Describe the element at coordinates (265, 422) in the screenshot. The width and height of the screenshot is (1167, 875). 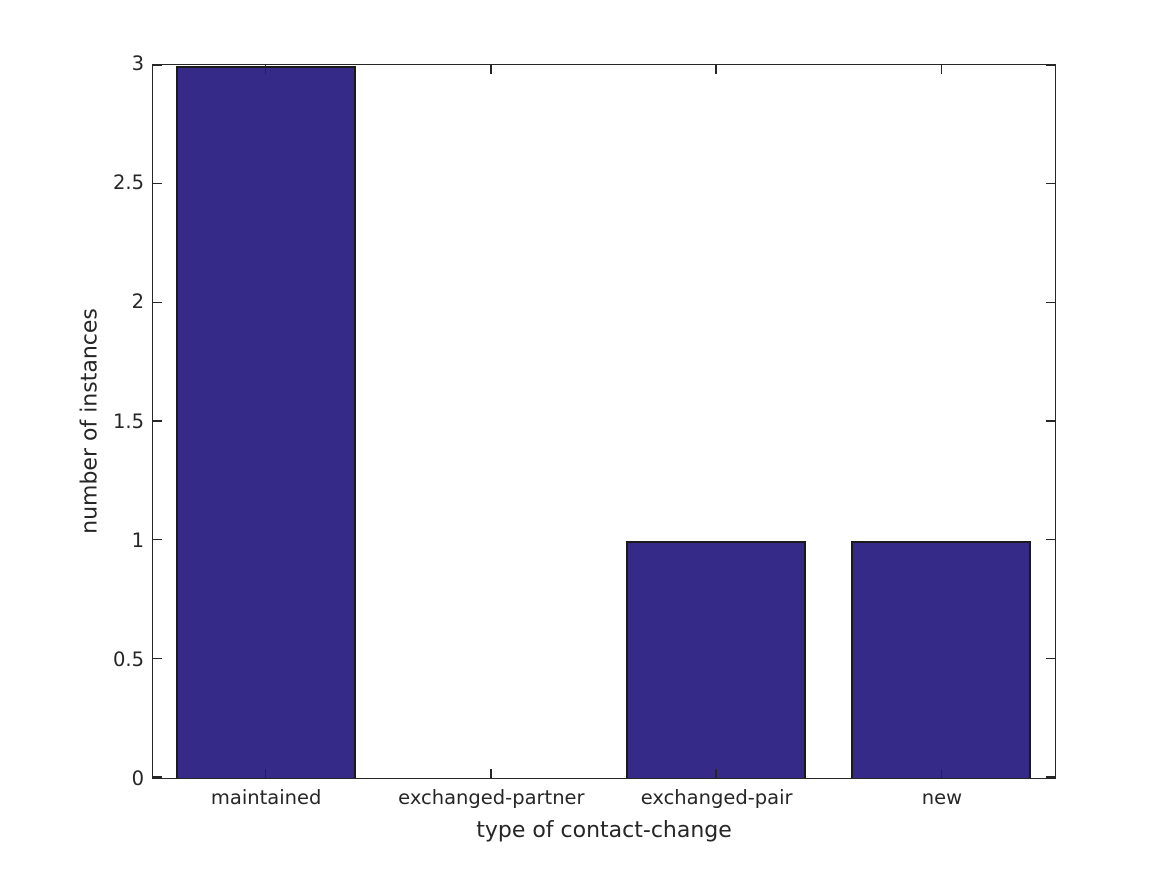
I see `bar-maintained` at that location.